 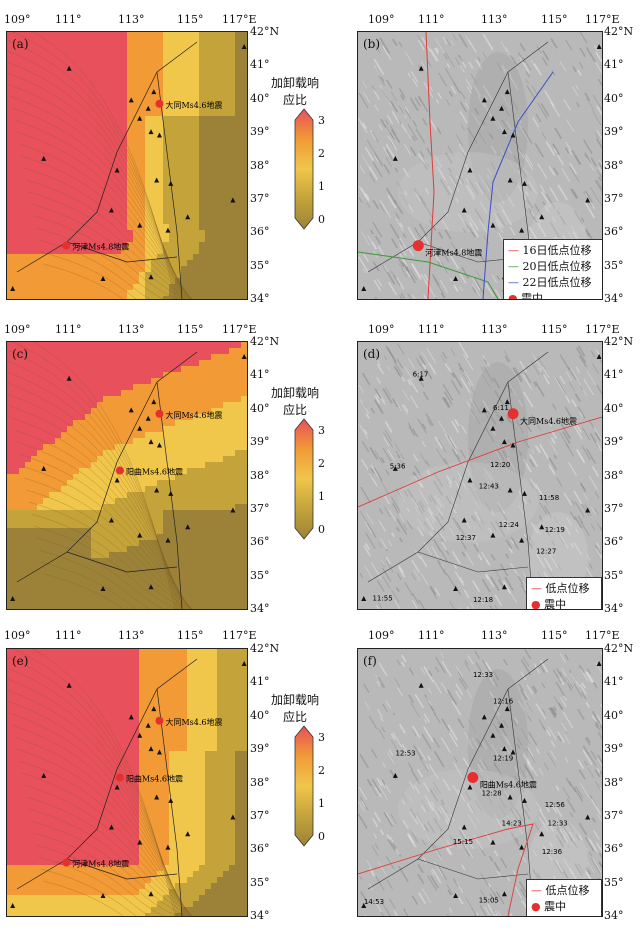 What do you see at coordinates (483, 600) in the screenshot?
I see `arrival-time-label: 12:18` at bounding box center [483, 600].